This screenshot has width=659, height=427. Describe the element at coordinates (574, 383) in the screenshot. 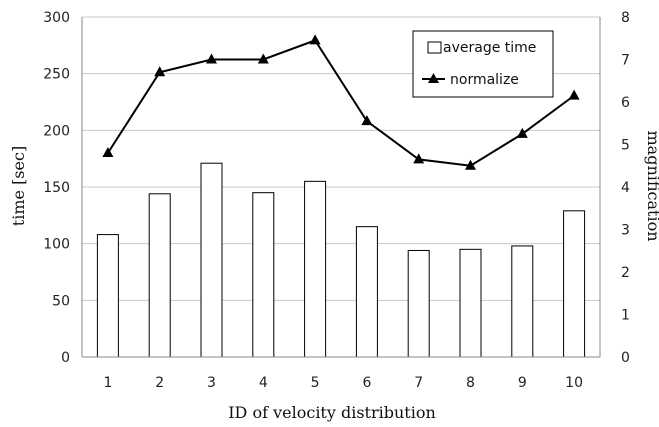

I see `x-tick-label: 10` at that location.